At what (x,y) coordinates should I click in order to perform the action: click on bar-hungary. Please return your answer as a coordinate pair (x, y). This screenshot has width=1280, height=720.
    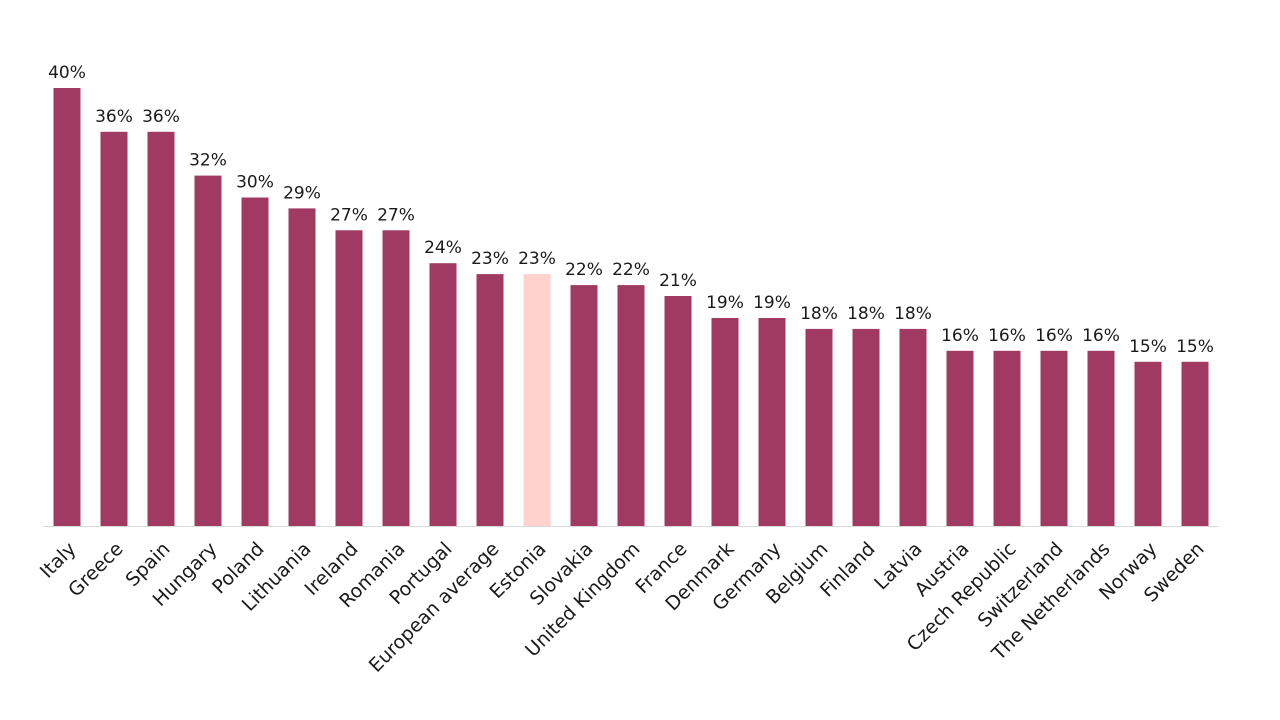
    Looking at the image, I should click on (208, 350).